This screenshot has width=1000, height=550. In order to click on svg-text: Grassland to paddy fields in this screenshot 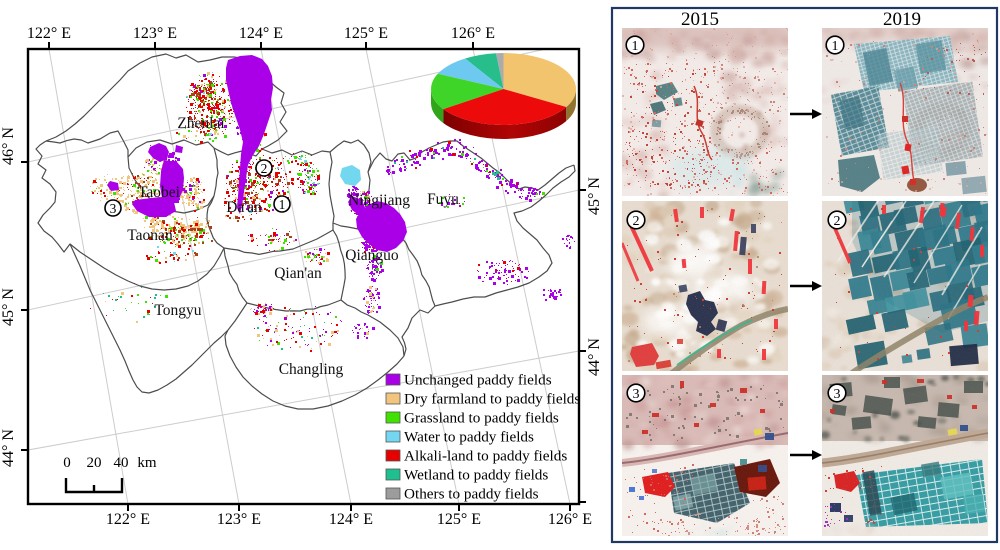, I will do `click(481, 418)`.